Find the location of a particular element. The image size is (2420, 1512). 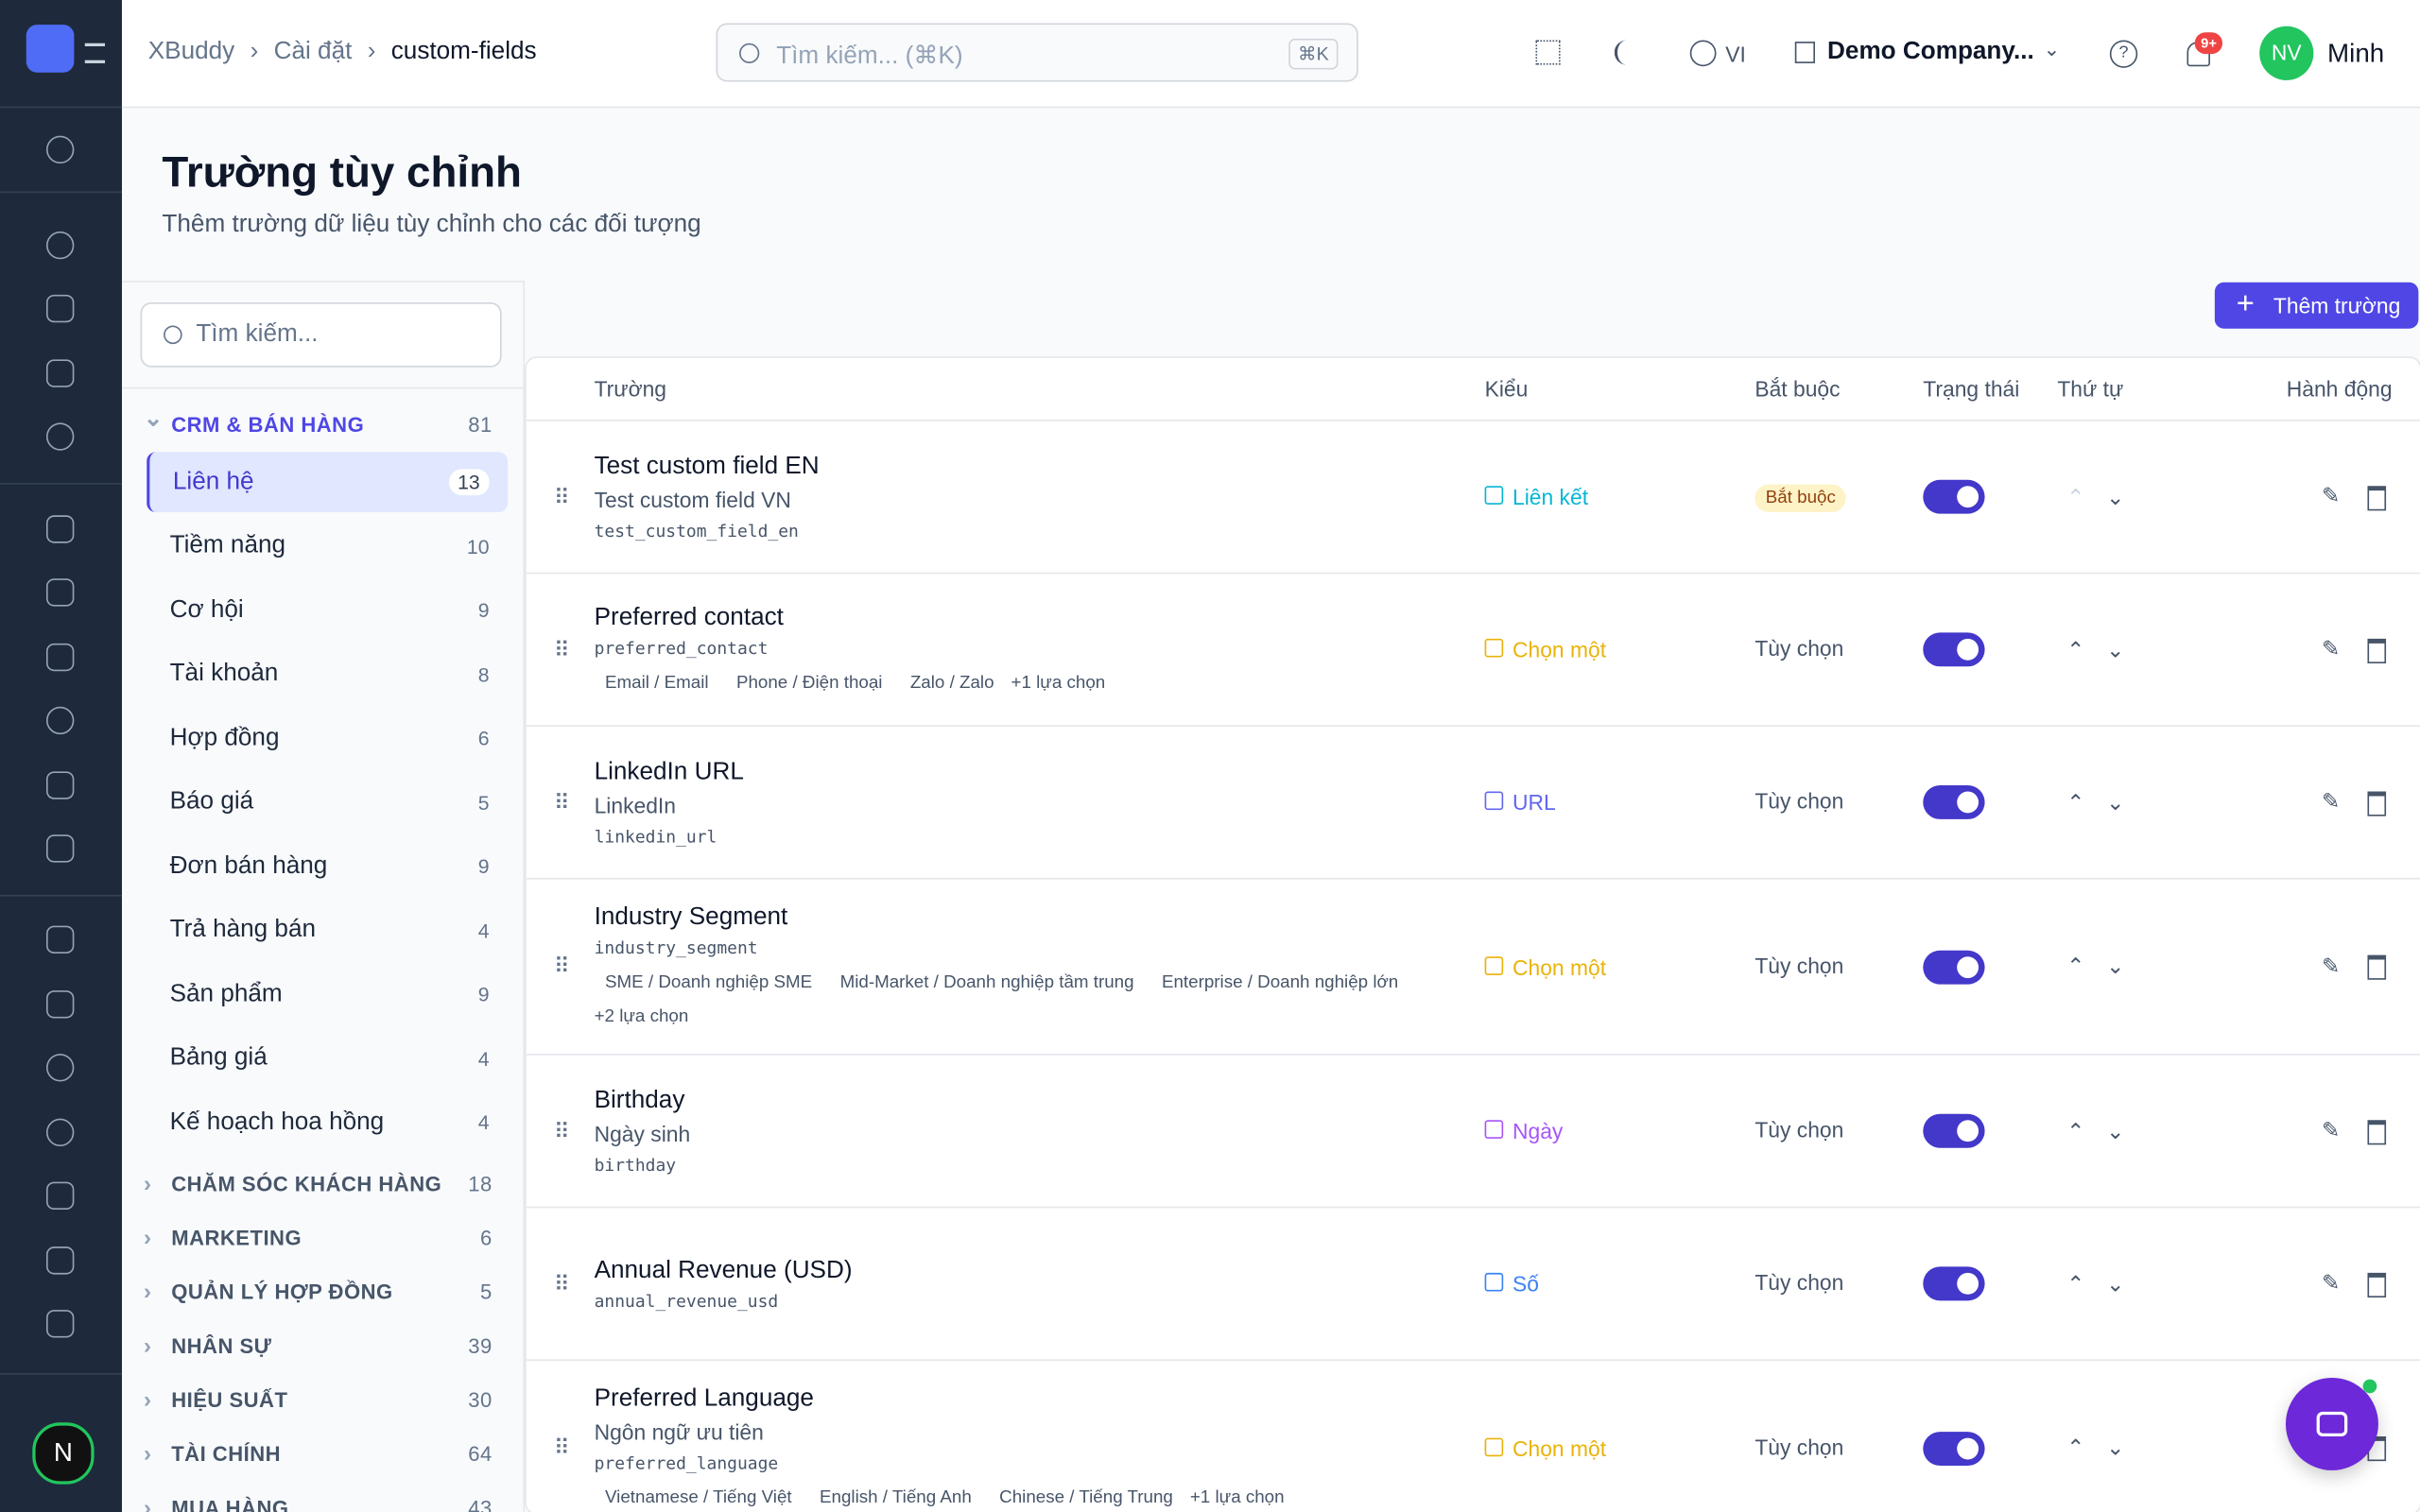

crumb: XBuddy is located at coordinates (191, 51).